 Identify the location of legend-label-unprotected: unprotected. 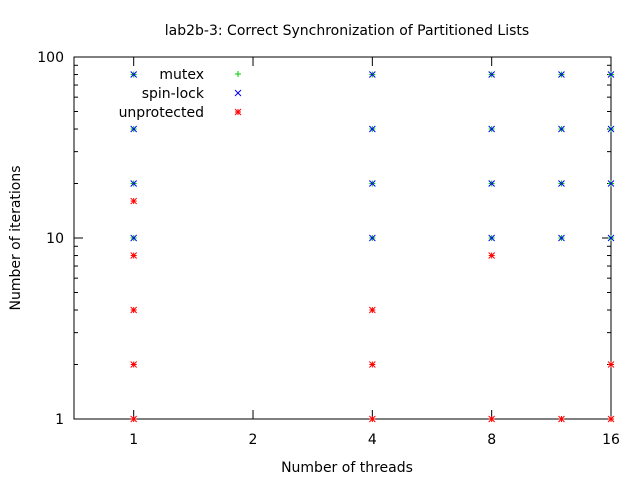
(161, 113).